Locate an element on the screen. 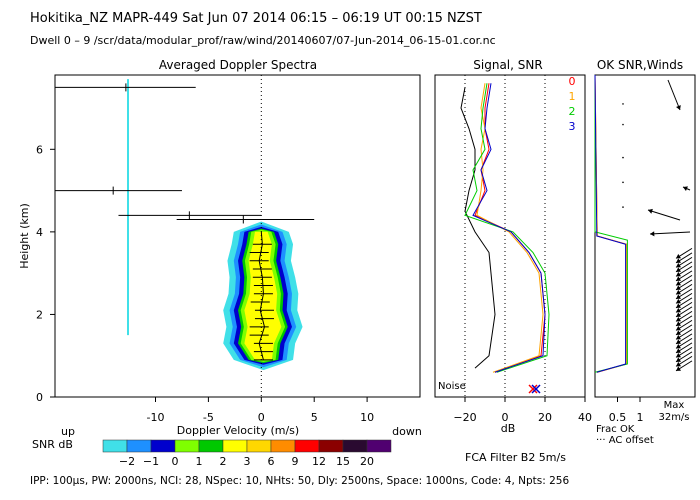 This screenshot has height=500, width=700. colorbar-tick-label: 6 is located at coordinates (271, 461).